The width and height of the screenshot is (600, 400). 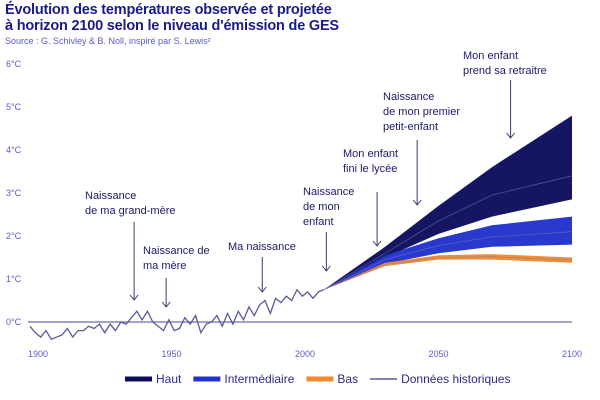 What do you see at coordinates (262, 267) in the screenshot?
I see `annotation: Ma naissance` at bounding box center [262, 267].